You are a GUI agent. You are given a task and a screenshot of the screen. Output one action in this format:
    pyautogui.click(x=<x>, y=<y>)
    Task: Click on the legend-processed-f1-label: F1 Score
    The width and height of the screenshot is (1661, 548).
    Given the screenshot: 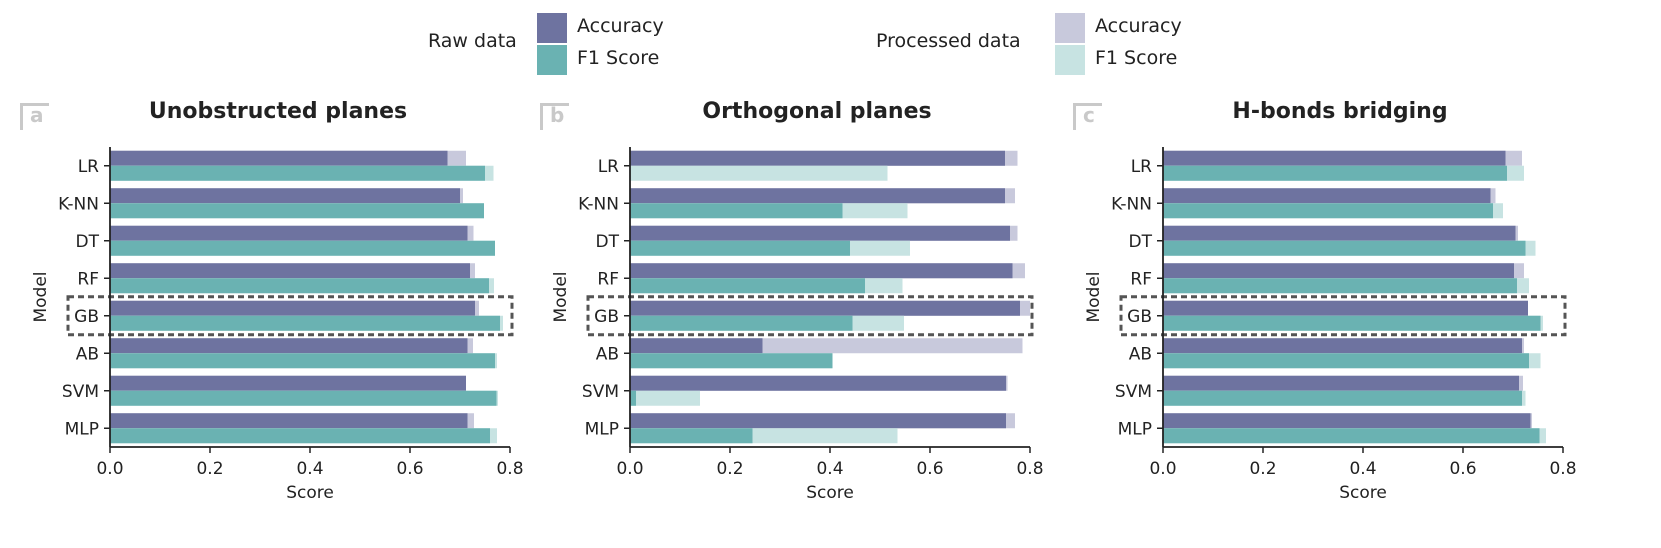 What is the action you would take?
    pyautogui.click(x=1136, y=58)
    